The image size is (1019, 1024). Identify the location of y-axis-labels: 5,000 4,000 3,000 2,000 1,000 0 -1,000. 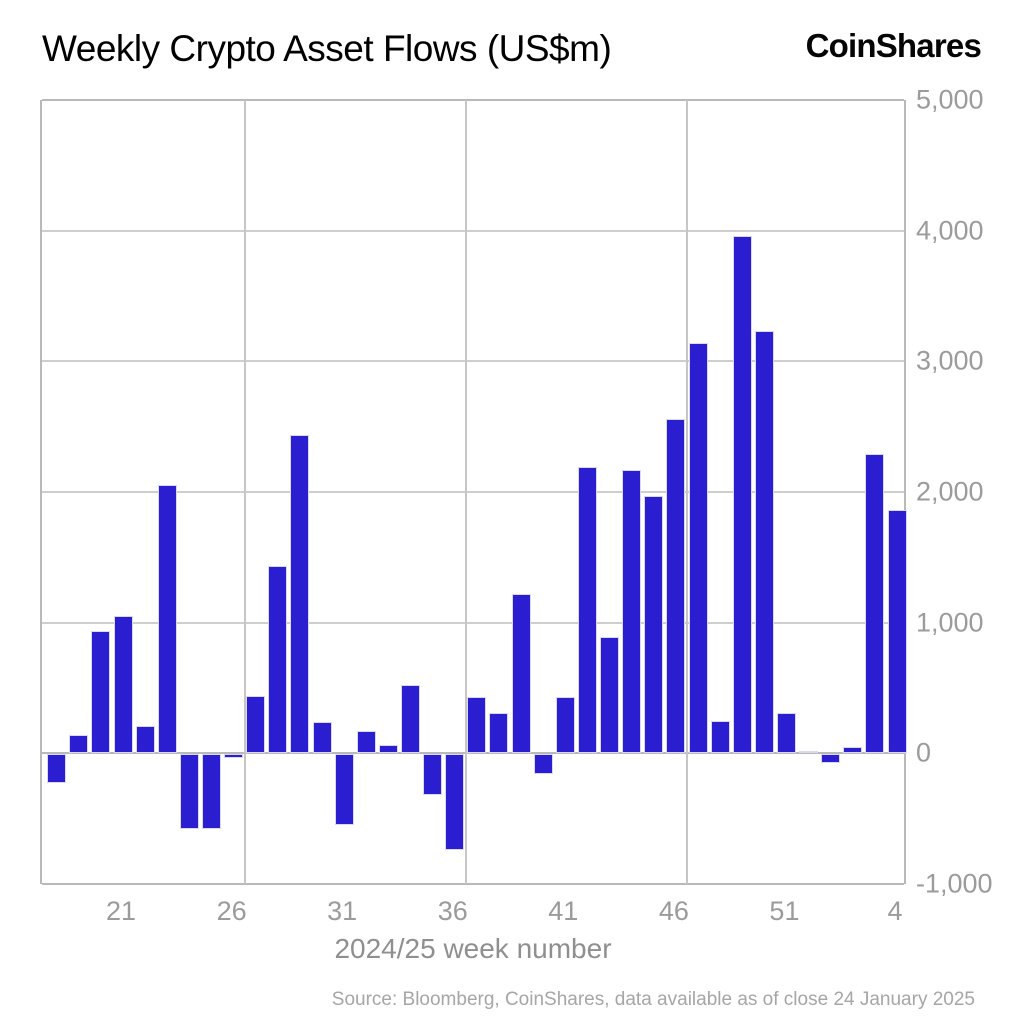
(966, 512).